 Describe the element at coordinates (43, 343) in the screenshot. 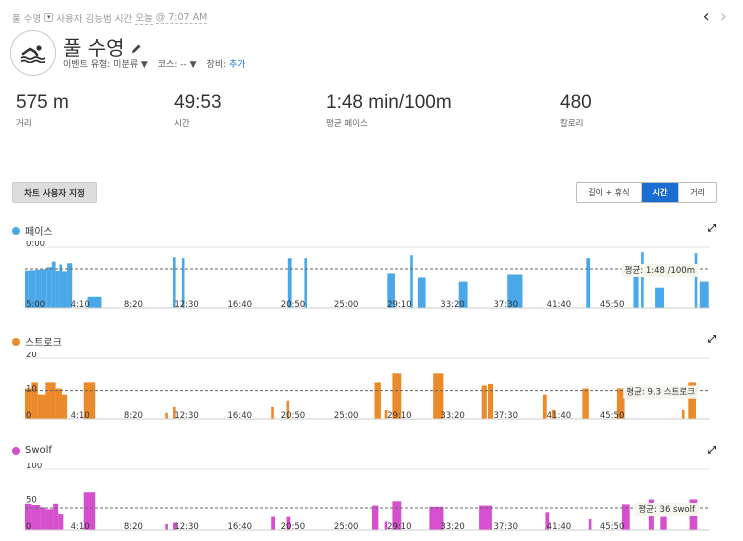

I see `stroke-chart-title-text: 스트로크` at that location.